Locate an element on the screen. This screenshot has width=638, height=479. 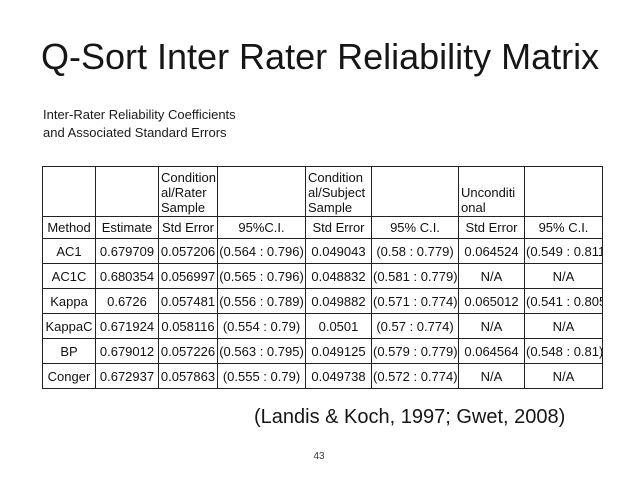
method-cell: AC1 is located at coordinates (69, 251).